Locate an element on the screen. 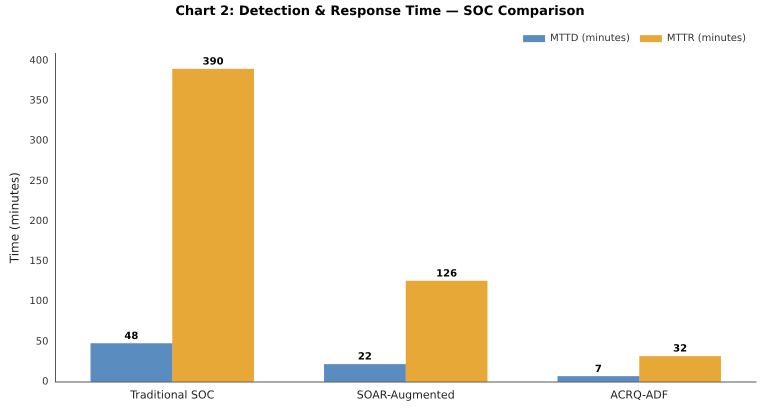  x-tick-label: SOAR-Augmented is located at coordinates (405, 395).